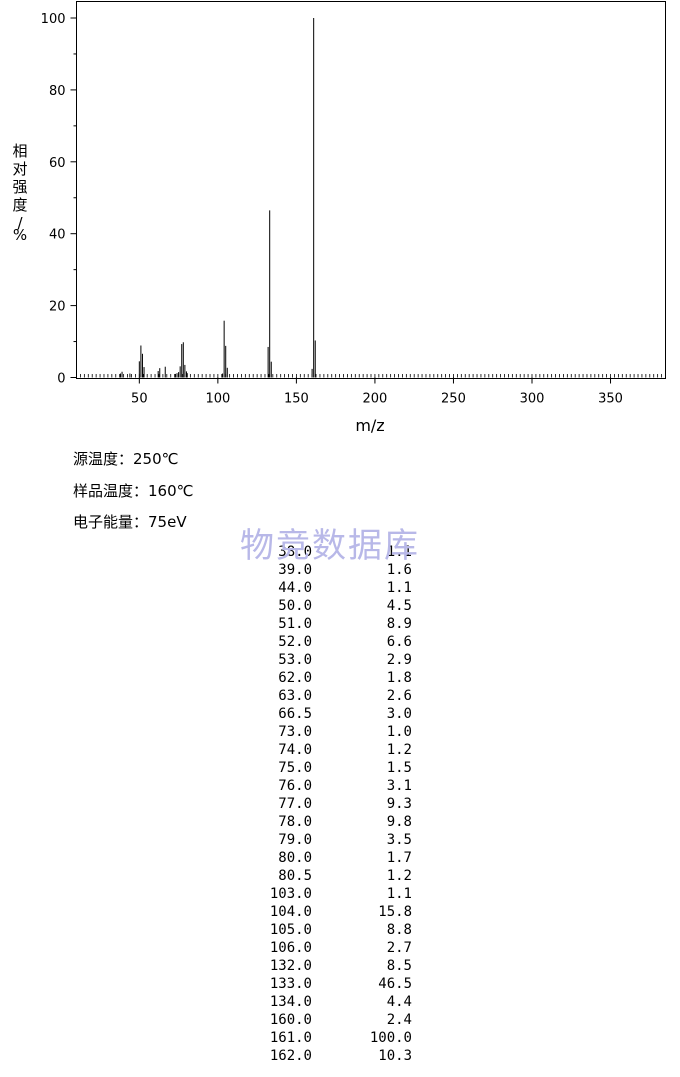  I want to click on mz-value: 53.0, so click(295, 660).